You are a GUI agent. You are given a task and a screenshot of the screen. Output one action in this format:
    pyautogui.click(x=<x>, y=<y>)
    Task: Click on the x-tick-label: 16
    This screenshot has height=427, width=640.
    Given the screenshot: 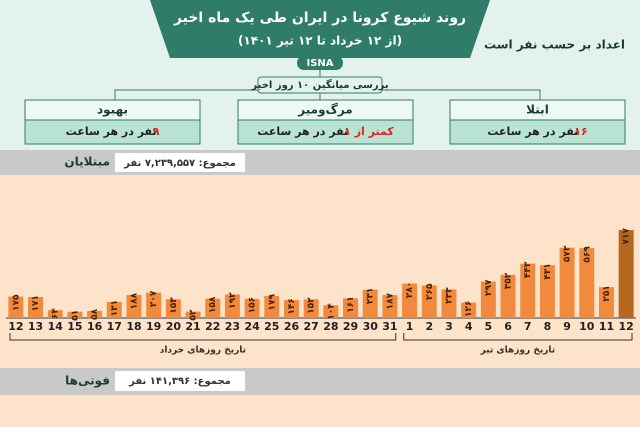 What is the action you would take?
    pyautogui.click(x=95, y=326)
    